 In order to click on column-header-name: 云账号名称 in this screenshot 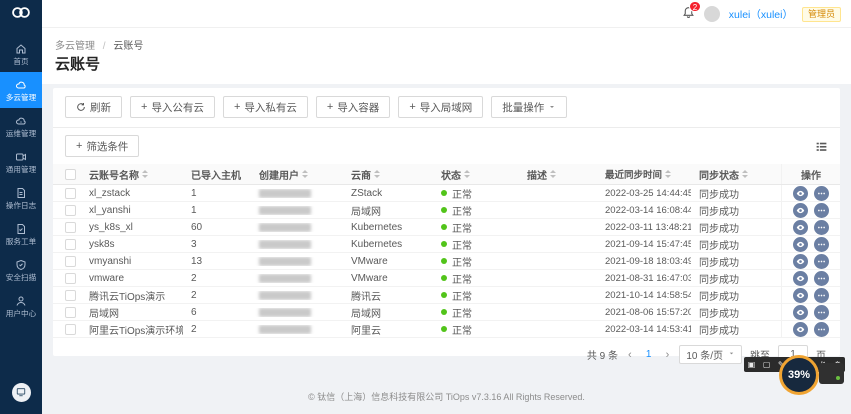, I will do `click(132, 174)`.